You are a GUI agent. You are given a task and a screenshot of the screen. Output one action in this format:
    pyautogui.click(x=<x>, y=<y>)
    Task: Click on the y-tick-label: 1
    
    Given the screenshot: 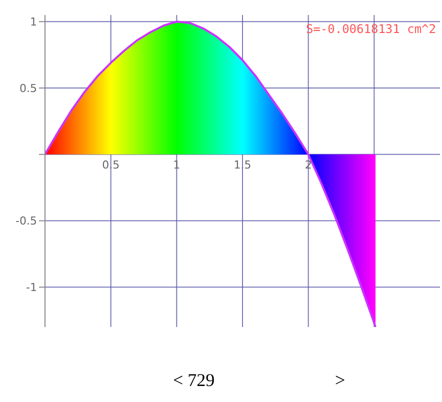 What is the action you would take?
    pyautogui.click(x=33, y=22)
    